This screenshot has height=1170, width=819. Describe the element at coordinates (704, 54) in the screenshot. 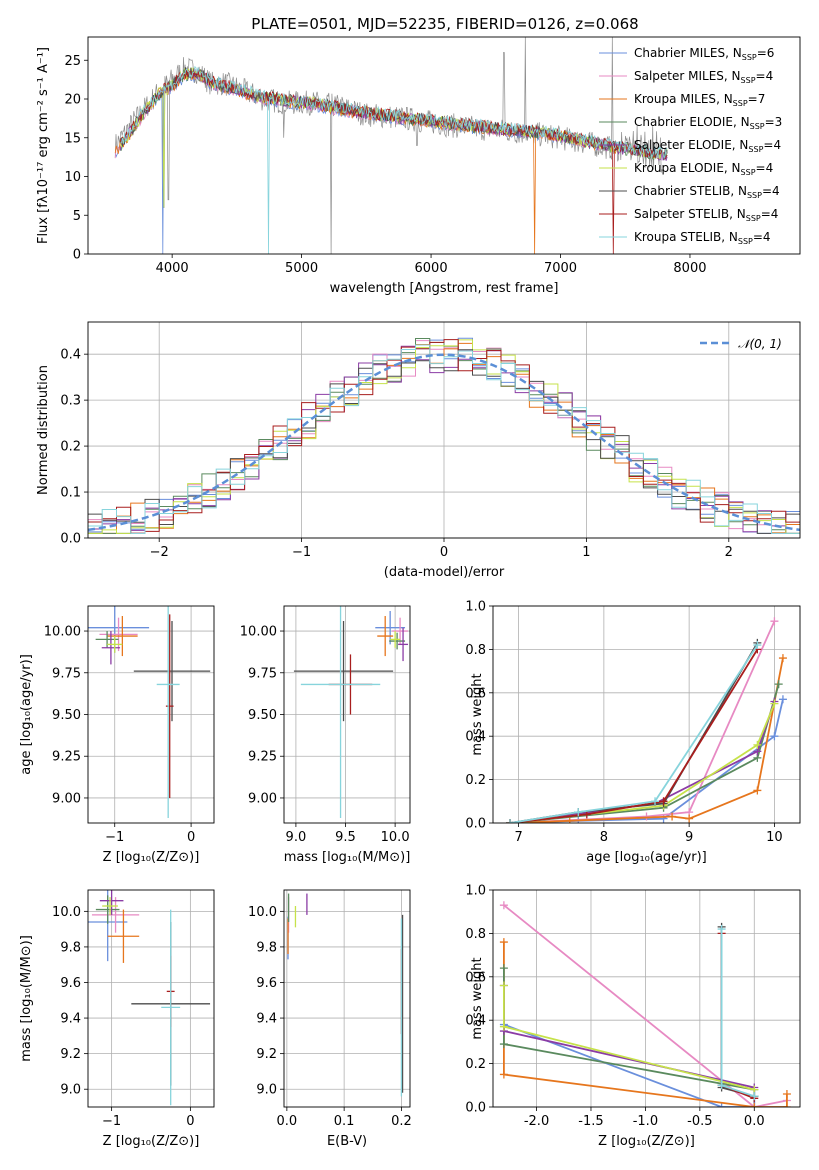

I see `legend-label: Chabrier MILES, NSSP=6` at that location.